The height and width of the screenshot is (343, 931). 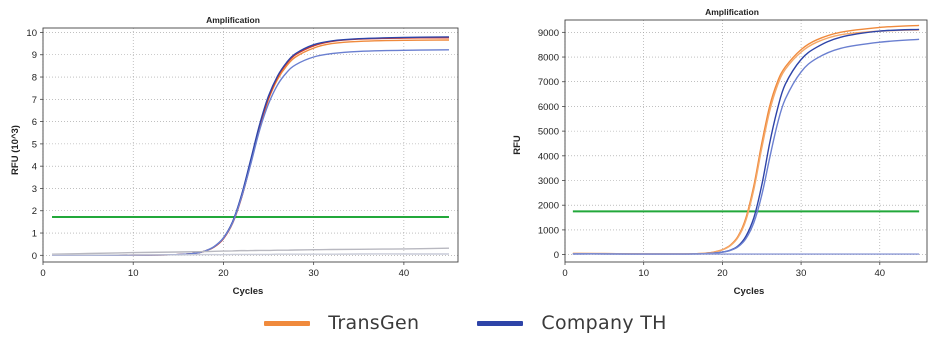 I want to click on y-tick-label: 6, so click(x=34, y=122).